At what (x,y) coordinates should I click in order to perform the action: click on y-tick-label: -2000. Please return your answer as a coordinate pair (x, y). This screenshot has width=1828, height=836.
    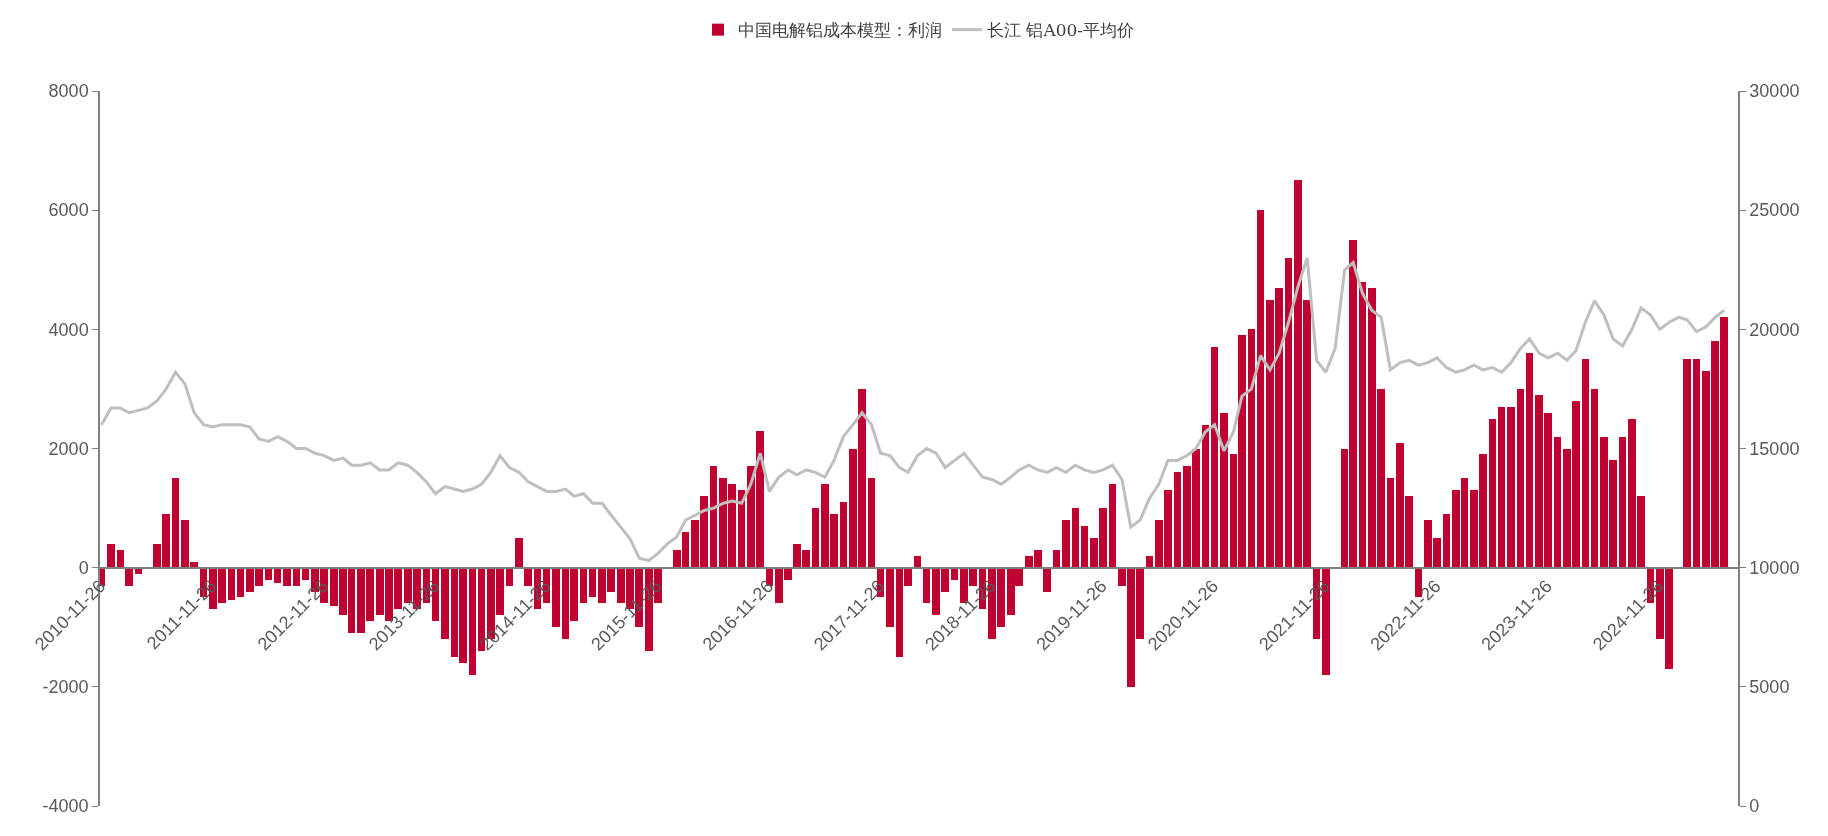
    Looking at the image, I should click on (65, 687).